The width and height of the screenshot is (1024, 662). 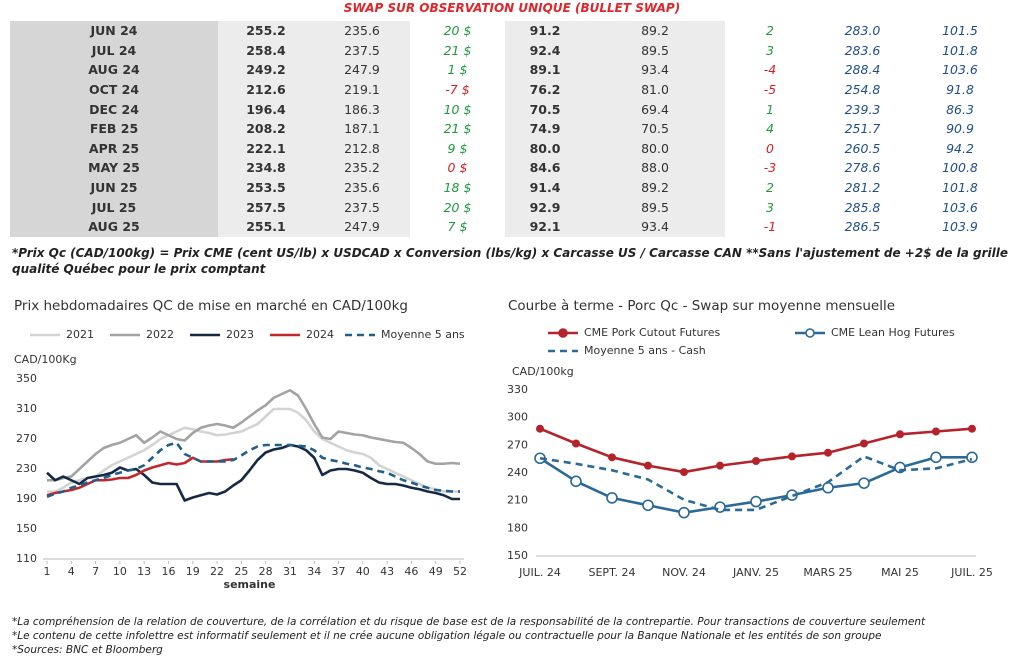 What do you see at coordinates (971, 572) in the screenshot?
I see `x-tick-label: JUIL. 25` at bounding box center [971, 572].